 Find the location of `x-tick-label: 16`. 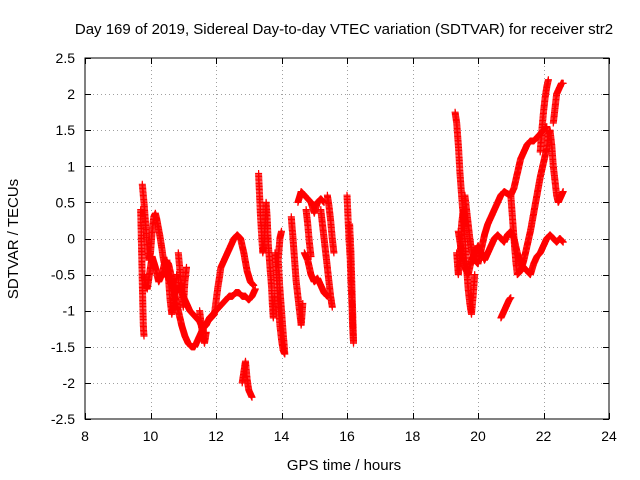

x-tick-label: 16 is located at coordinates (347, 436).